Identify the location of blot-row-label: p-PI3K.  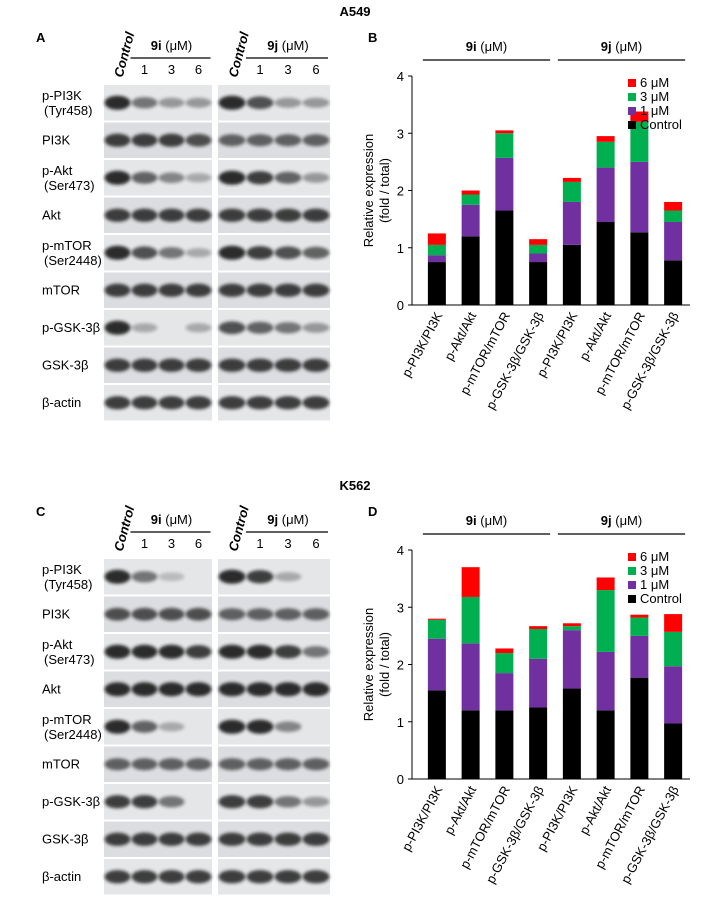
(62, 569).